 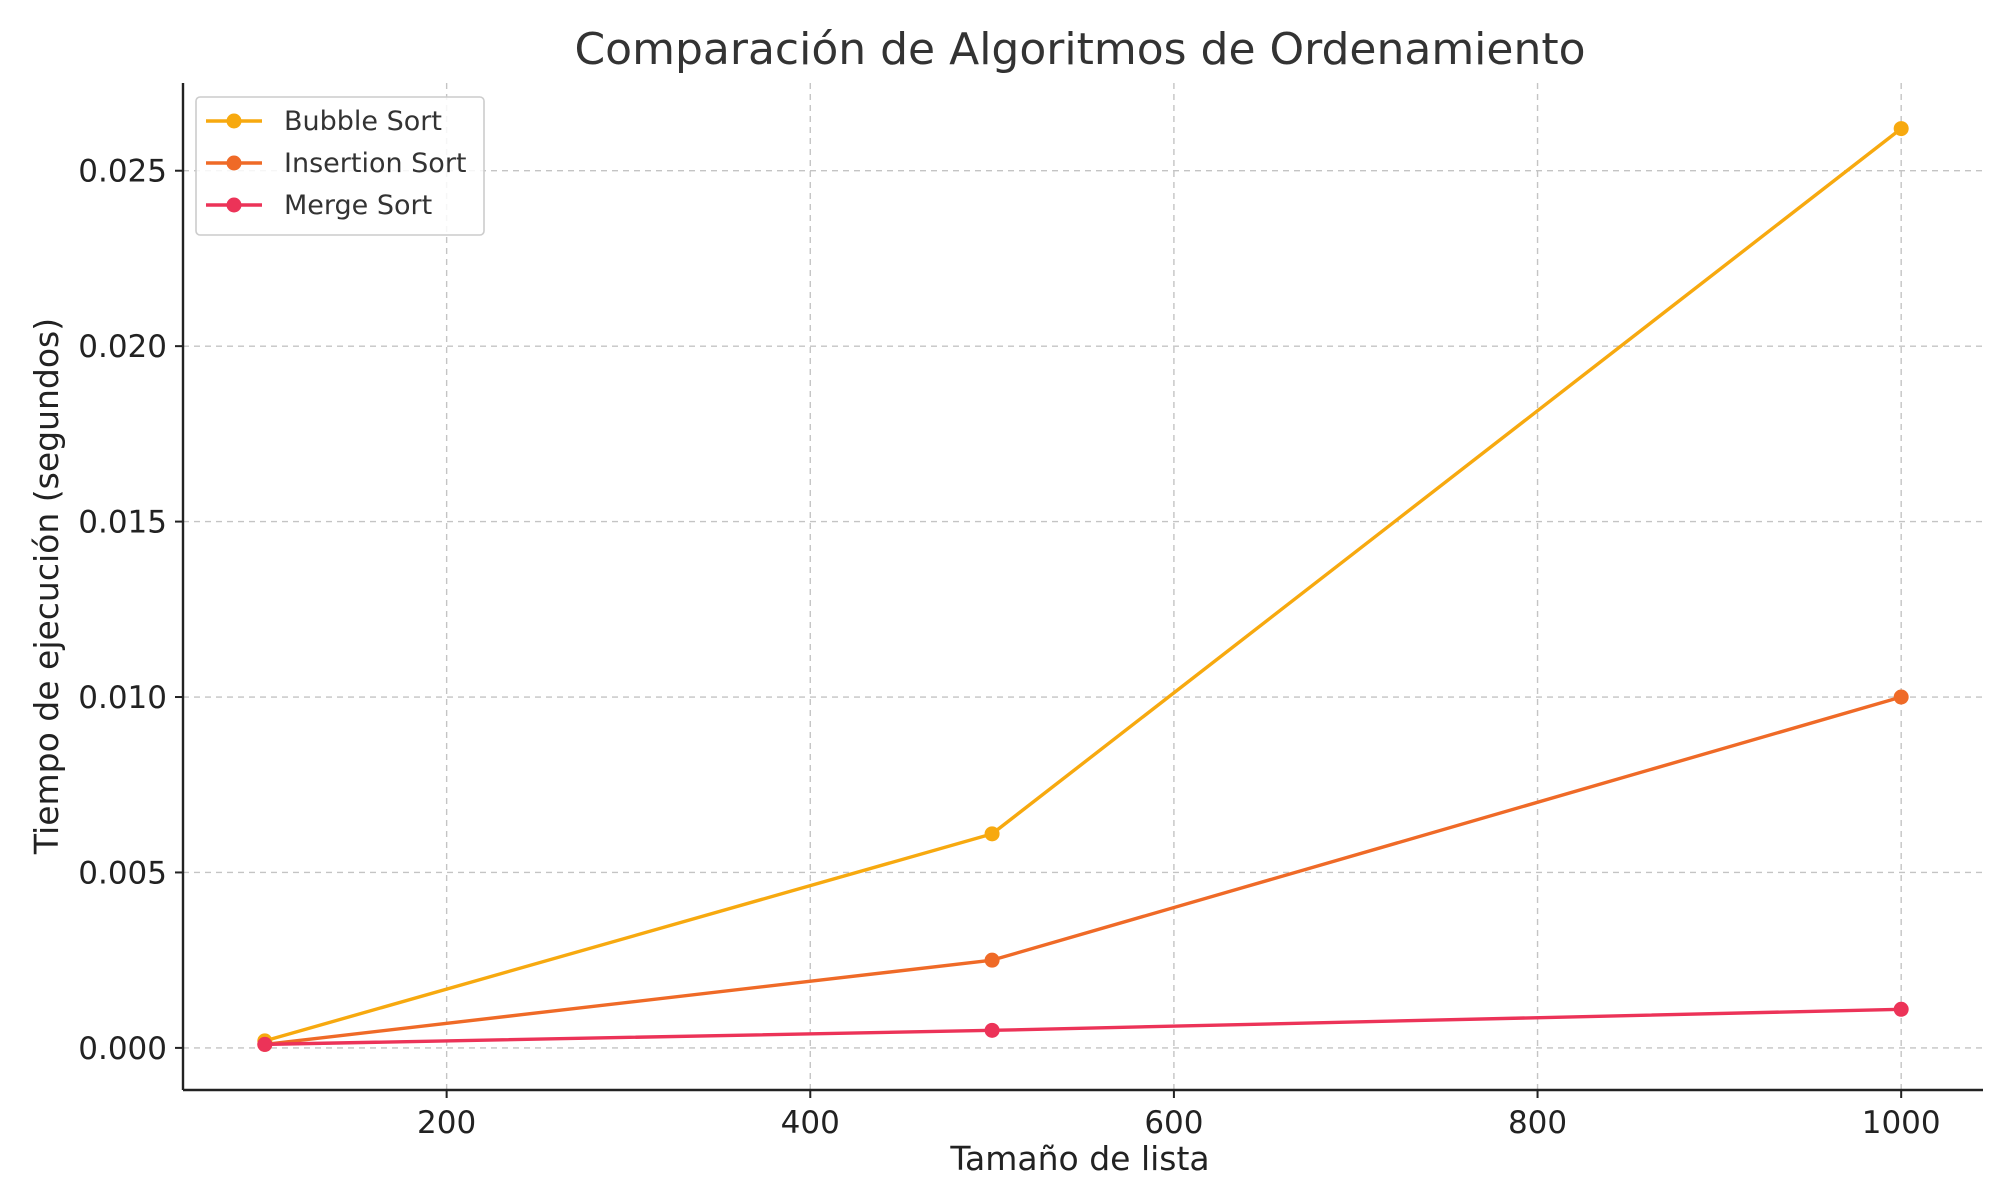 What do you see at coordinates (1079, 1158) in the screenshot?
I see `x-axis-label: Tamaño de lista` at bounding box center [1079, 1158].